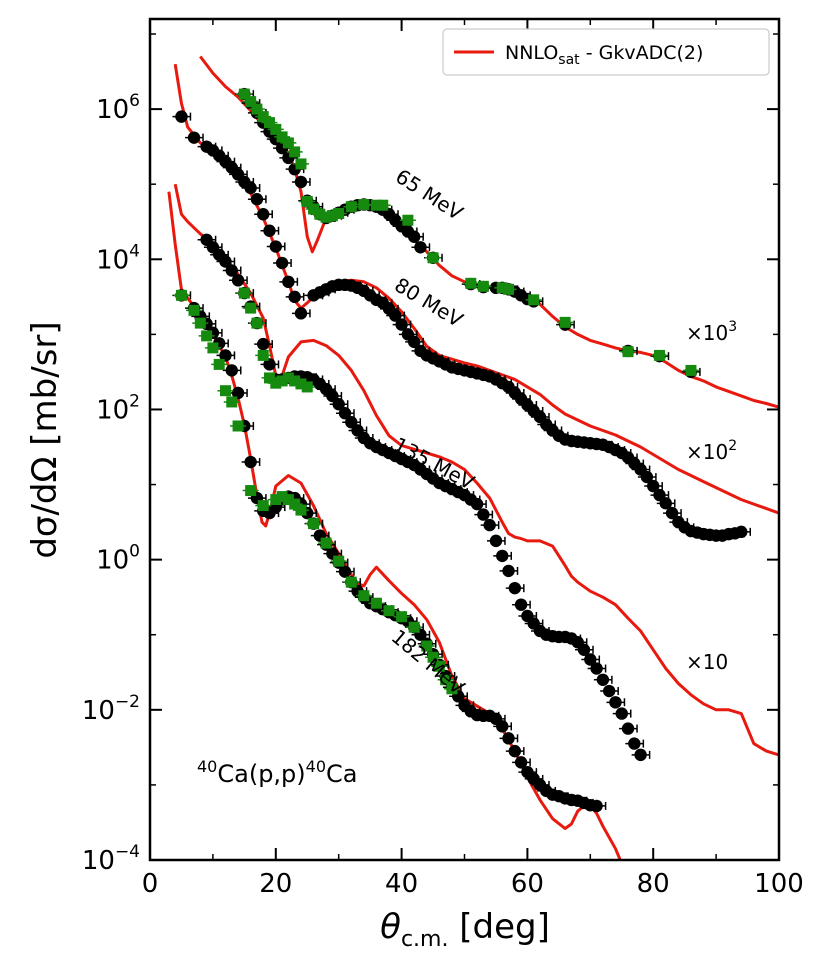  Describe the element at coordinates (111, 859) in the screenshot. I see `y-tick-label: 10⁻⁴` at that location.